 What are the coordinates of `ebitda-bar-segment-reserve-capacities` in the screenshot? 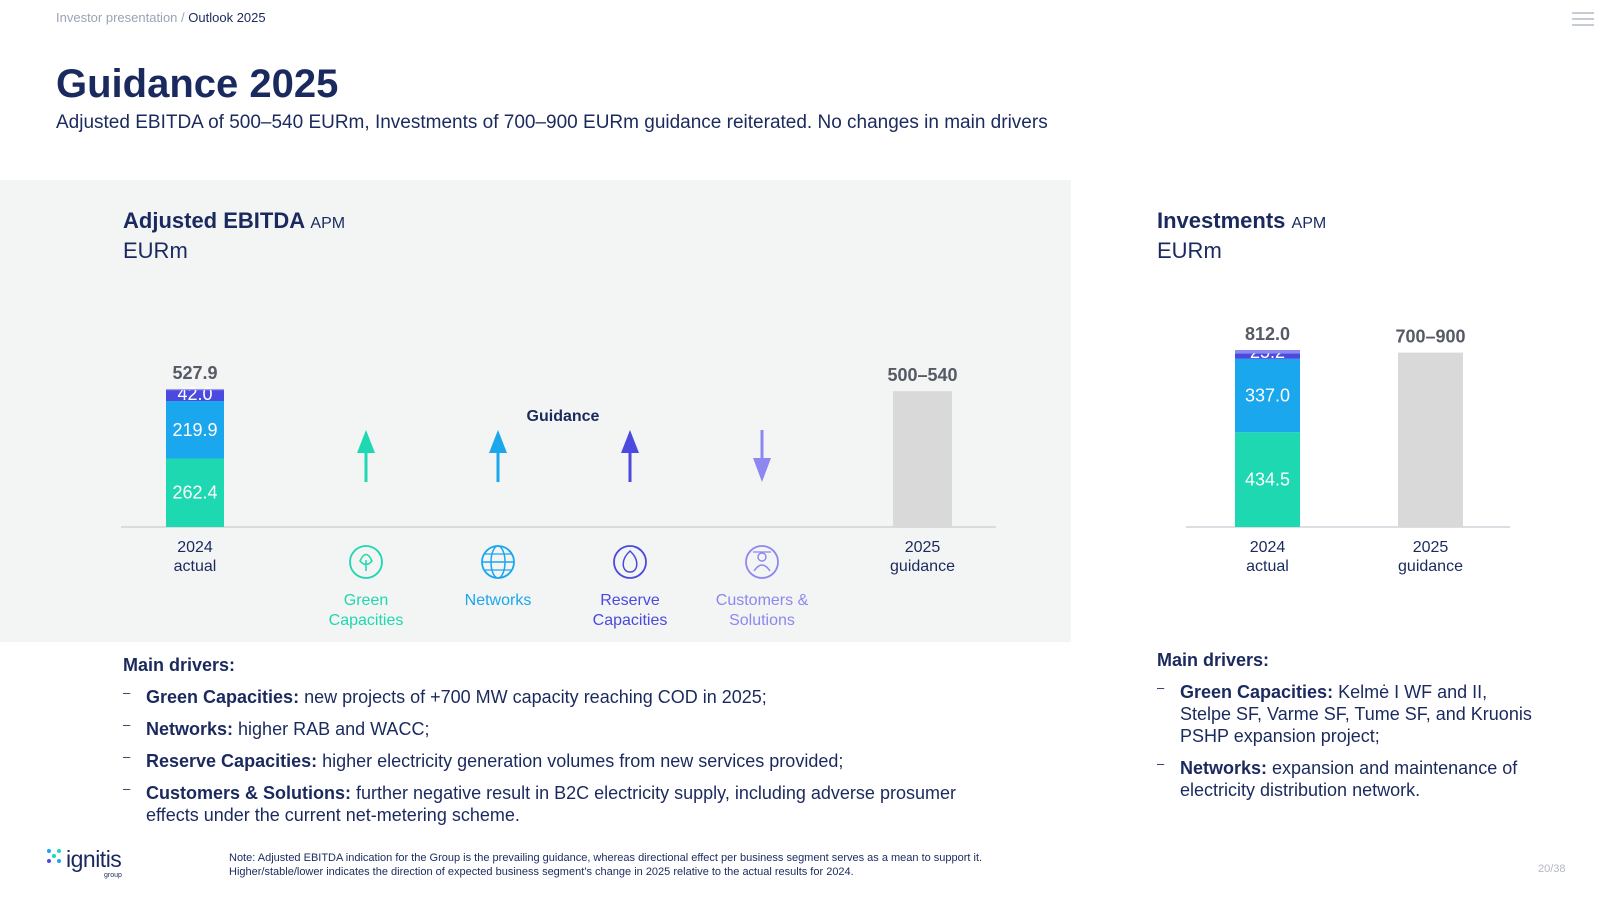 It's located at (195, 396).